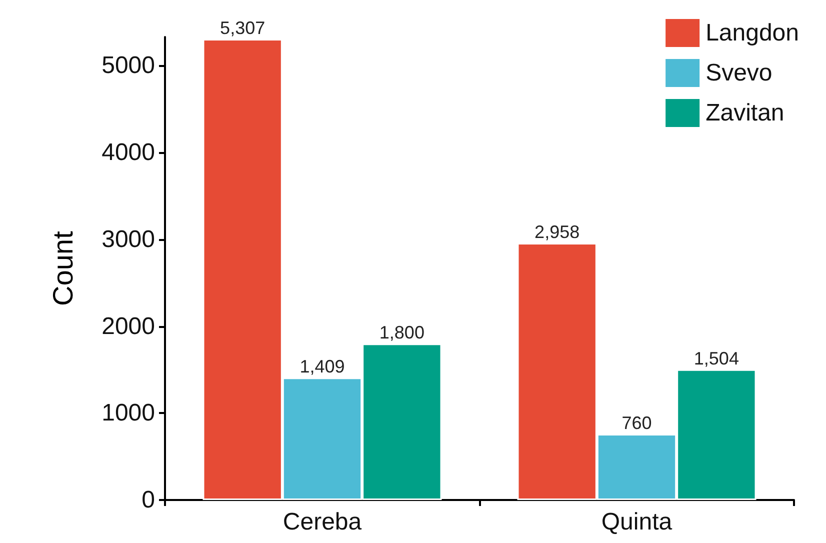  I want to click on x-tick-label: Cereba, so click(322, 522).